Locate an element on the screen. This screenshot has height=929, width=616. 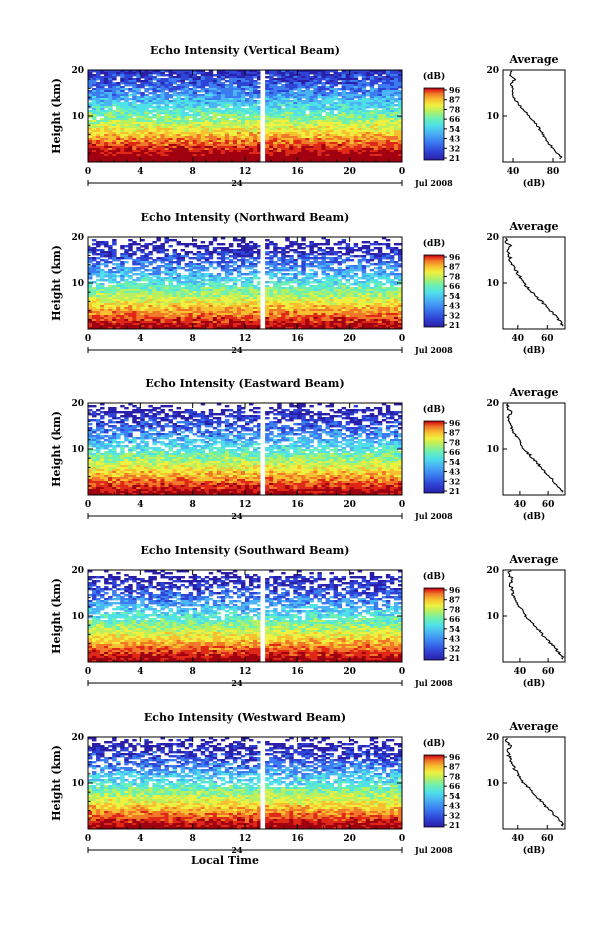
colorbar-tick-label: 43 is located at coordinates (455, 139).